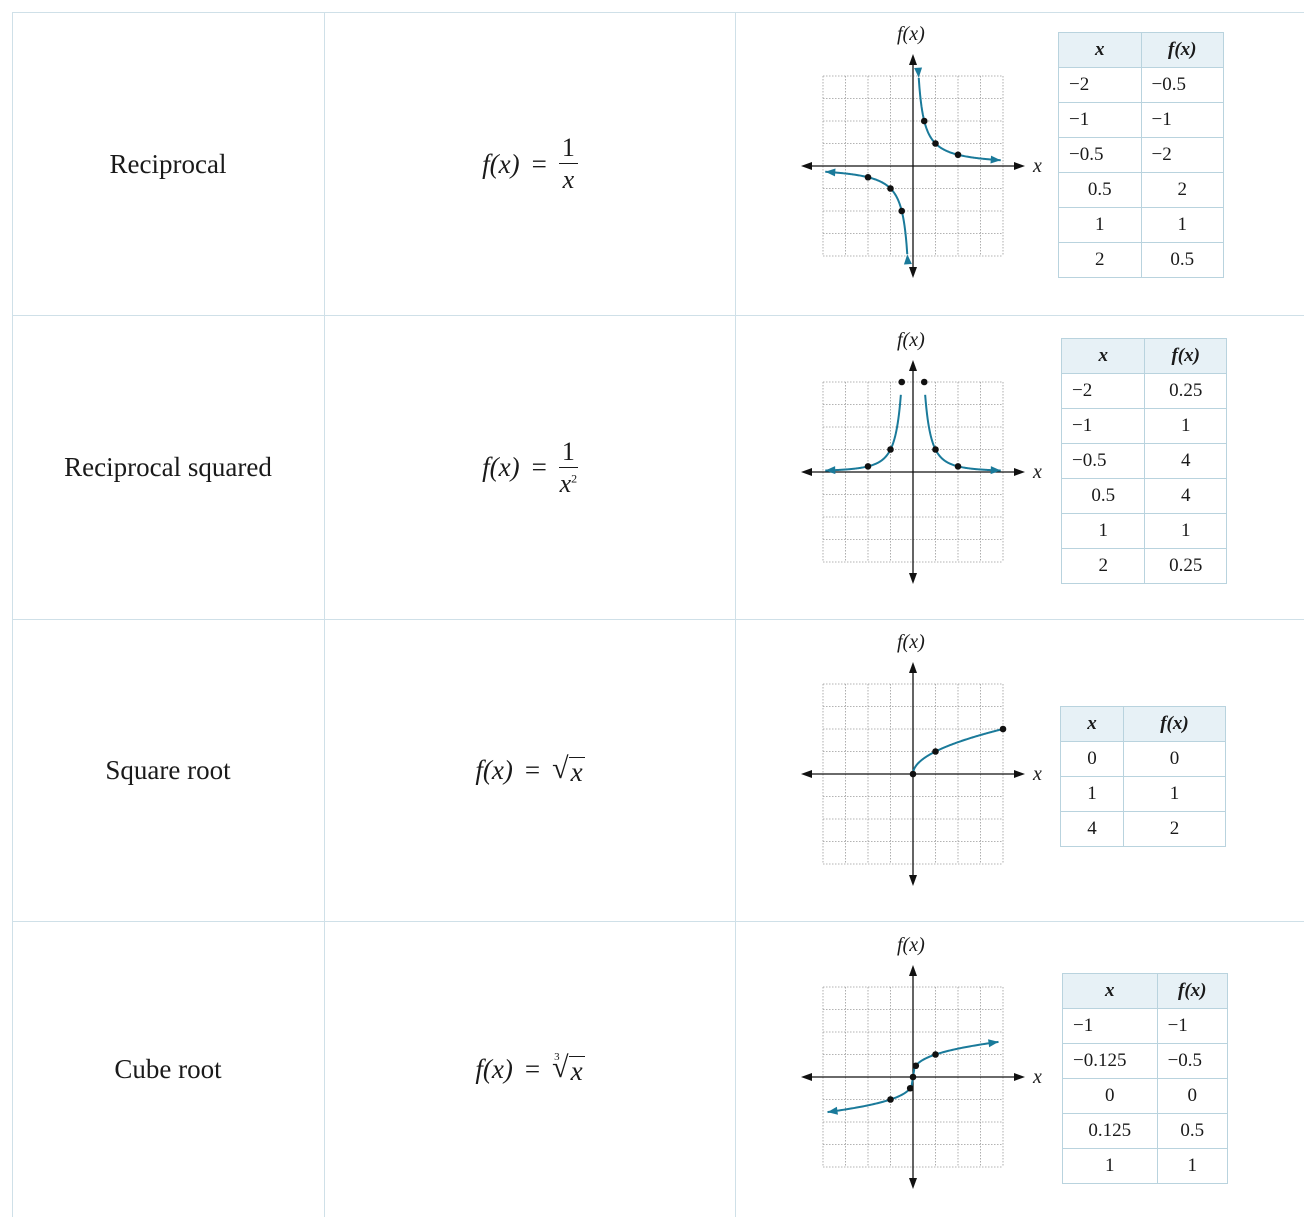 The image size is (1304, 1217). I want to click on table-row: 2 0.5, so click(1141, 260).